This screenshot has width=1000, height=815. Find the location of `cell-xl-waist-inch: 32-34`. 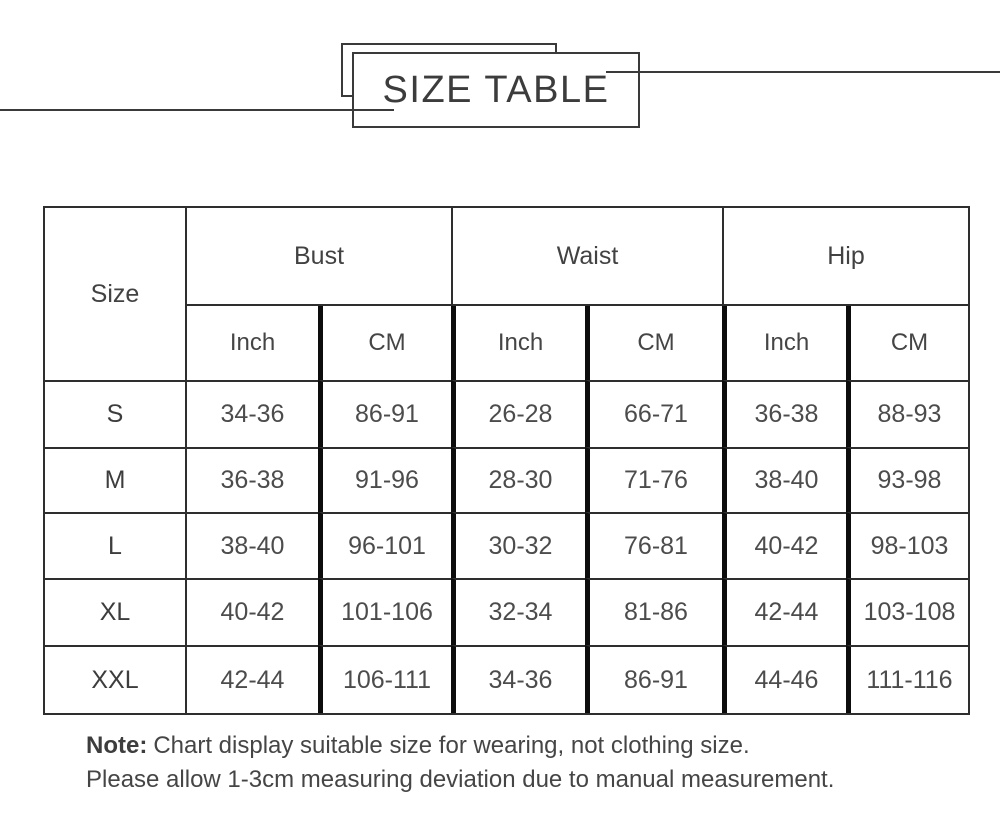

cell-xl-waist-inch: 32-34 is located at coordinates (518, 611).